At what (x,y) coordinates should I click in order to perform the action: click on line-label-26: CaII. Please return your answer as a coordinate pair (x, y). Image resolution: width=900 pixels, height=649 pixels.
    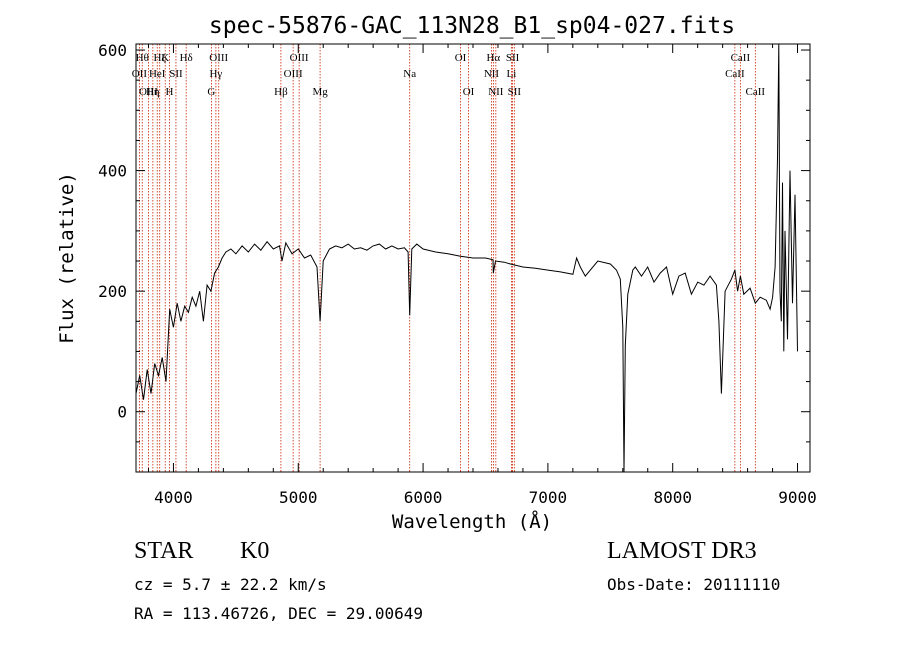
    Looking at the image, I should click on (735, 74).